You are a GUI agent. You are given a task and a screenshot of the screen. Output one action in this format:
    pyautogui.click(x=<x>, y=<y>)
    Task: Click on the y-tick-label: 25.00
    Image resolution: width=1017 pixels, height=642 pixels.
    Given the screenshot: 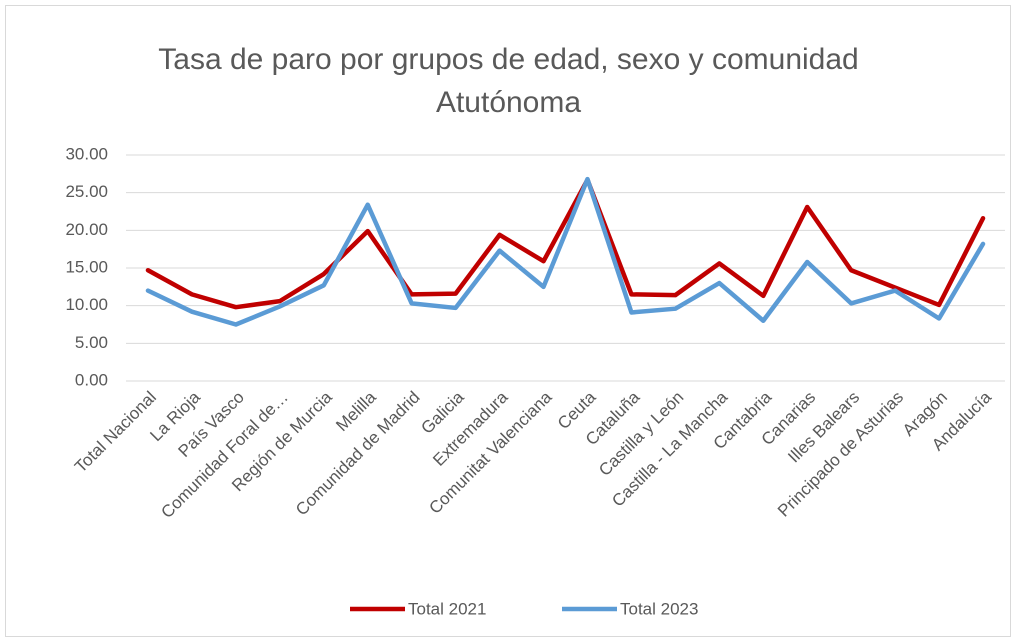 What is the action you would take?
    pyautogui.click(x=86, y=191)
    